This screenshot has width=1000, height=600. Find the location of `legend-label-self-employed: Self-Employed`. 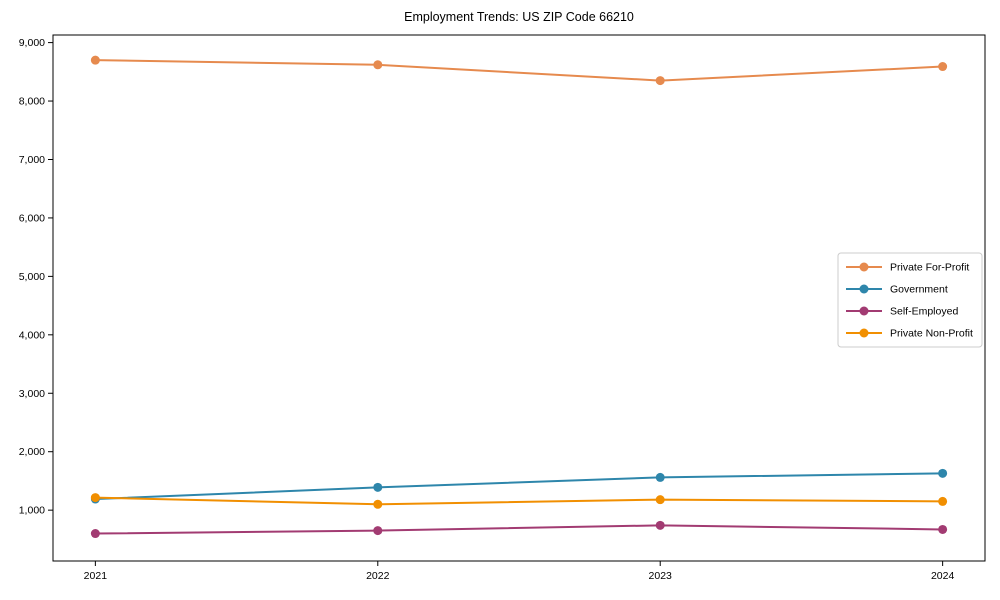

legend-label-self-employed: Self-Employed is located at coordinates (924, 312).